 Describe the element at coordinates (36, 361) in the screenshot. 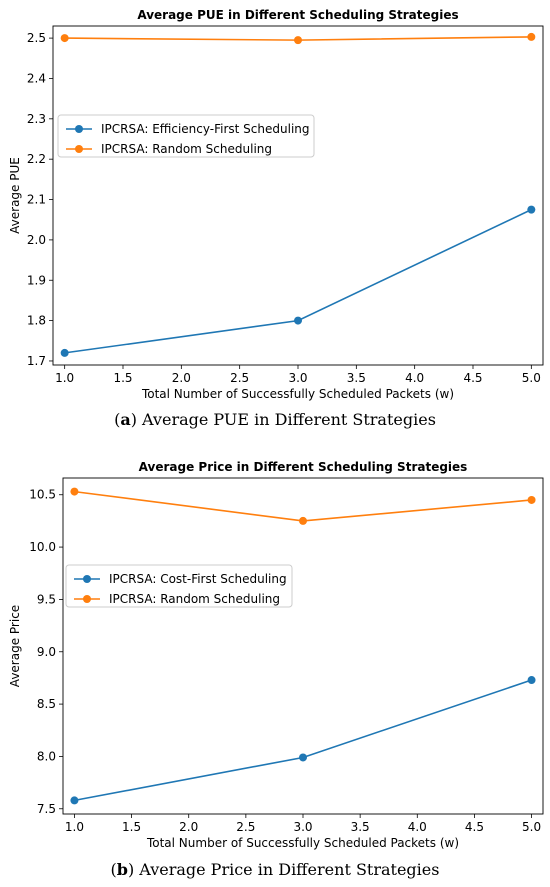

I see `y-tick-label: 1.7` at that location.